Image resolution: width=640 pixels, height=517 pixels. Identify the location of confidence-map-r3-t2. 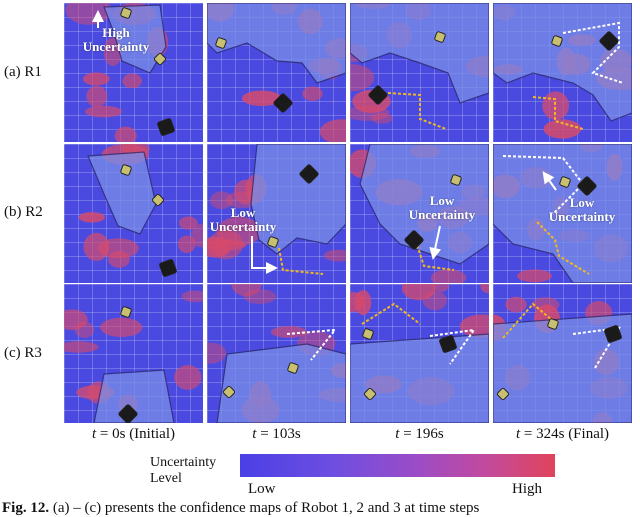
(419, 353).